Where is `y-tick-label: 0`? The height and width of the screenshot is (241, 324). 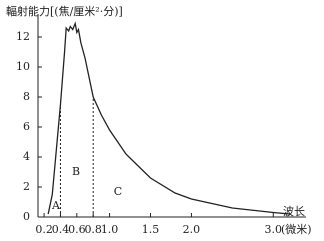
y-tick-label: 0 is located at coordinates (26, 216).